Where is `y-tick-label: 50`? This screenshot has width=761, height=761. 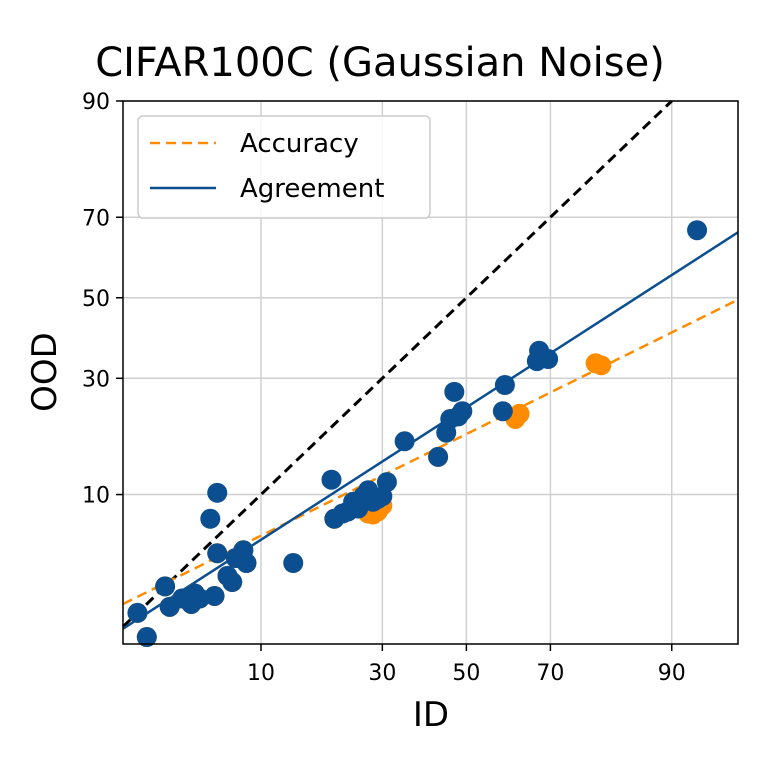 y-tick-label: 50 is located at coordinates (96, 299).